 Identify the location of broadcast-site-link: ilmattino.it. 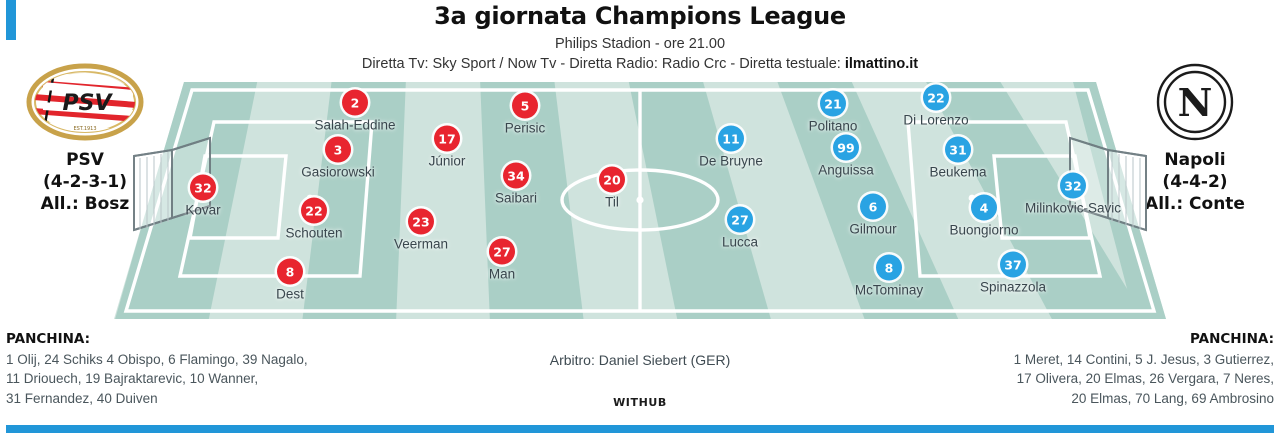
(881, 64).